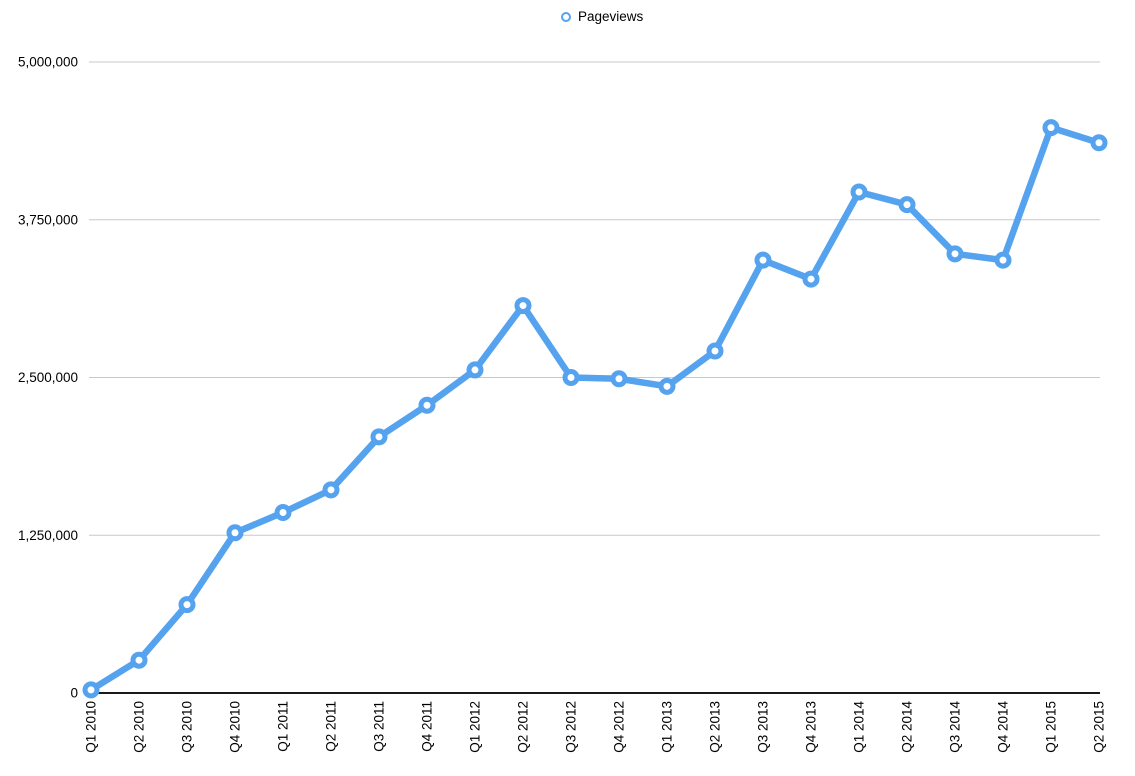 This screenshot has width=1135, height=776. I want to click on x-axis-tick-label: Q4 2013, so click(811, 727).